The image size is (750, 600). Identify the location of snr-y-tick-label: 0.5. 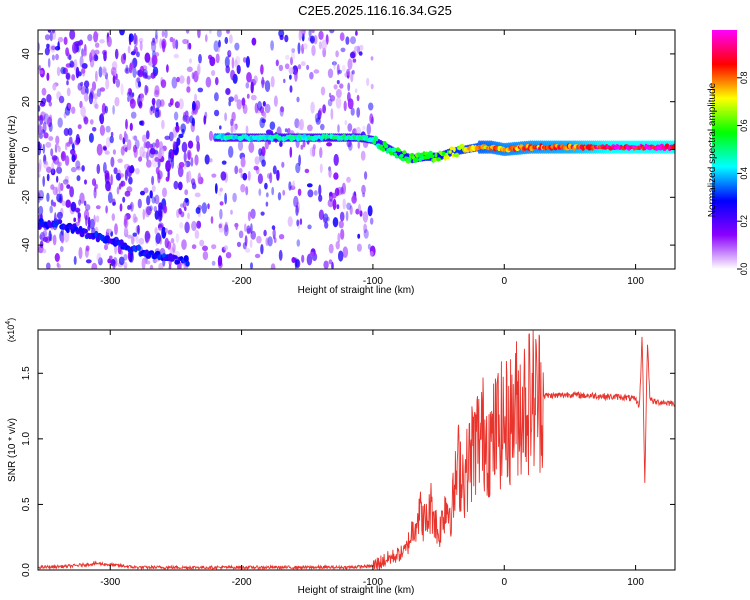
(26, 504).